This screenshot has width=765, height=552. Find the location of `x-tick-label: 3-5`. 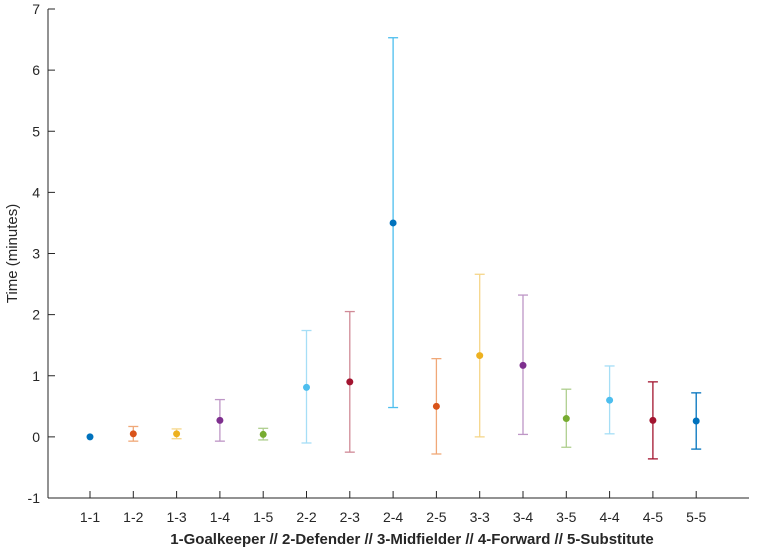

x-tick-label: 3-5 is located at coordinates (566, 517).